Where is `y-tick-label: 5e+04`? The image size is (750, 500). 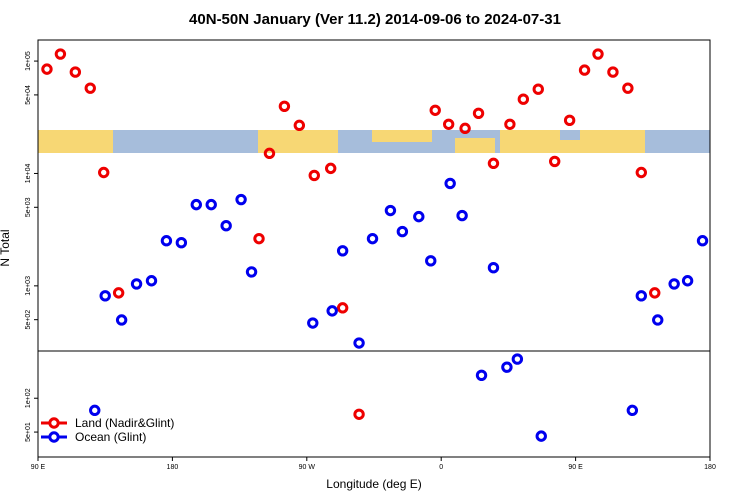
y-tick-label: 5e+04 is located at coordinates (28, 95).